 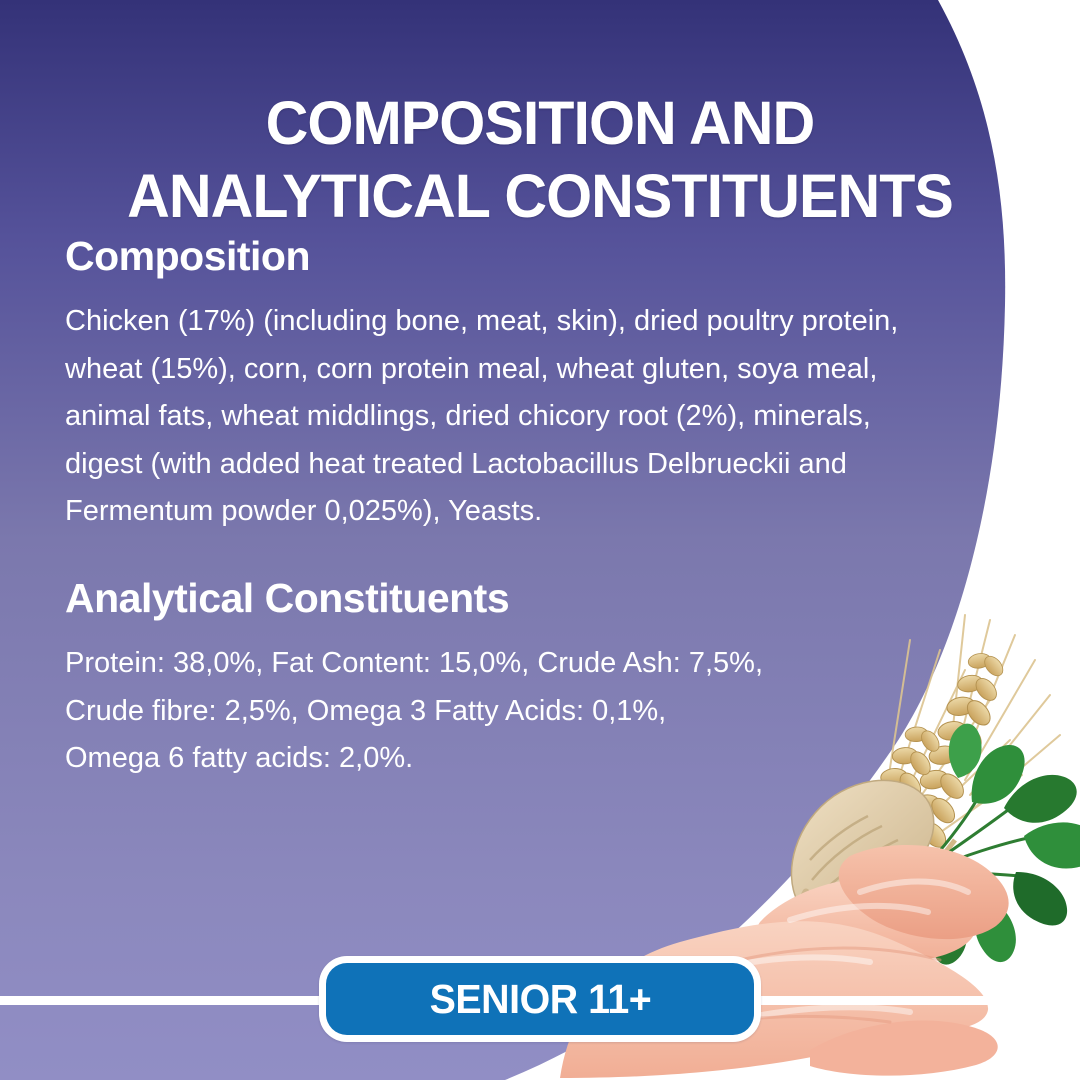 What do you see at coordinates (540, 160) in the screenshot?
I see `page-title: COMPOSITION AND ANALYTICAL CONSTITUENTS` at bounding box center [540, 160].